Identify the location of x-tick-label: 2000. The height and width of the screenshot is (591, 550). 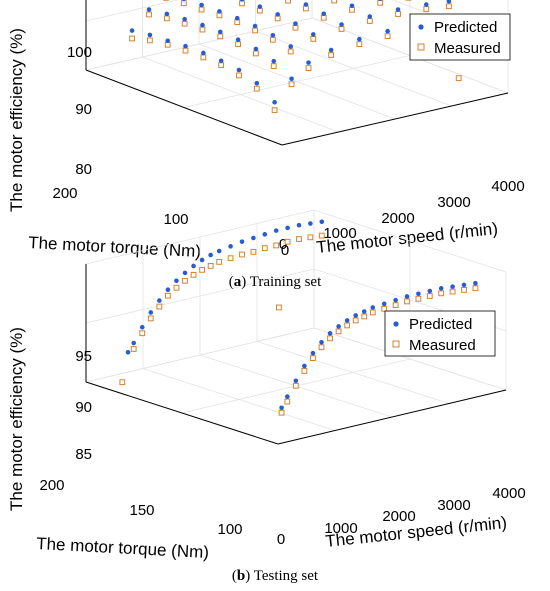
(398, 516).